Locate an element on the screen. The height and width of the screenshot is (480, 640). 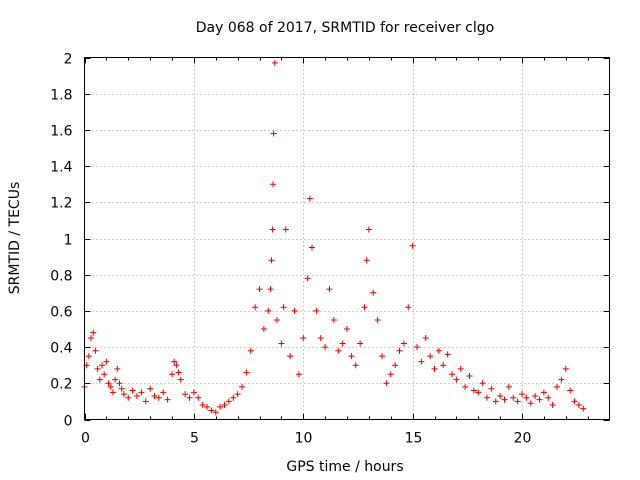
y-tick-label: 0.2 is located at coordinates (61, 385).